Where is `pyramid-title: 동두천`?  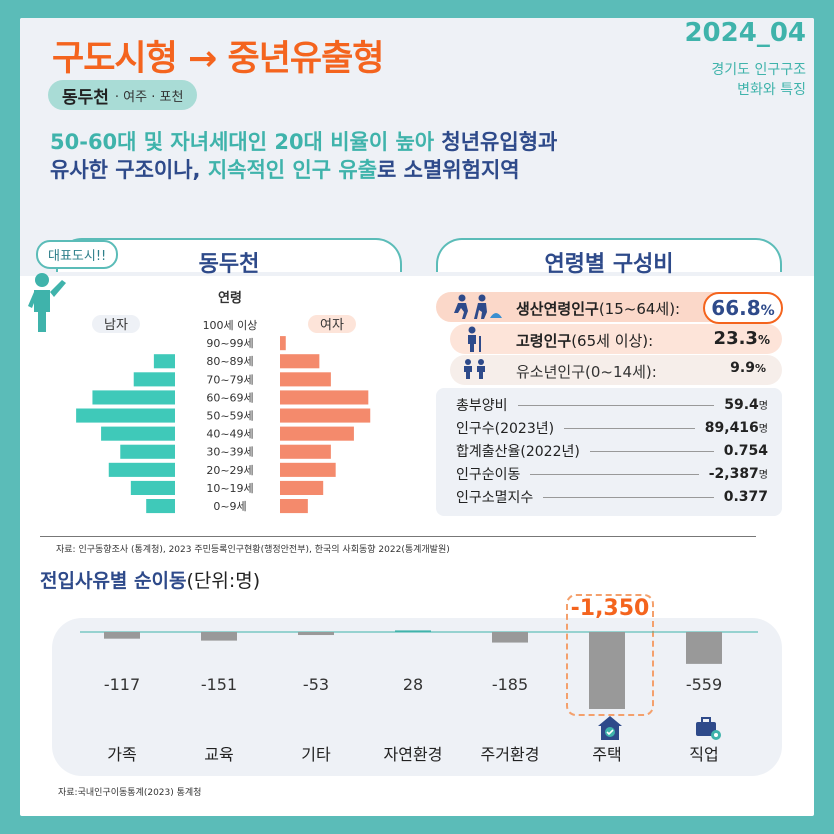
pyramid-title: 동두천 is located at coordinates (229, 264).